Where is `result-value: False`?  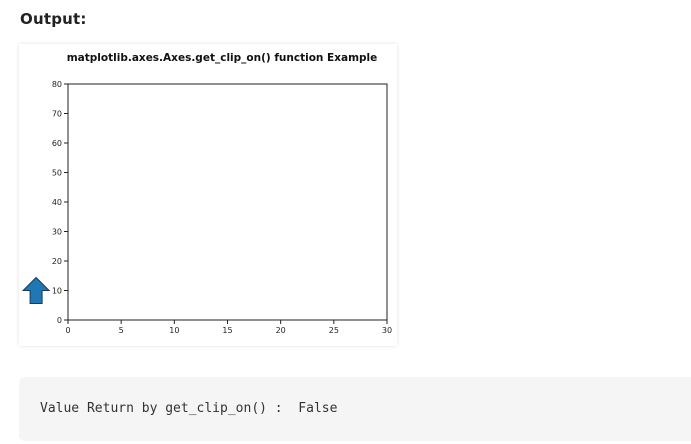
result-value: False is located at coordinates (318, 408).